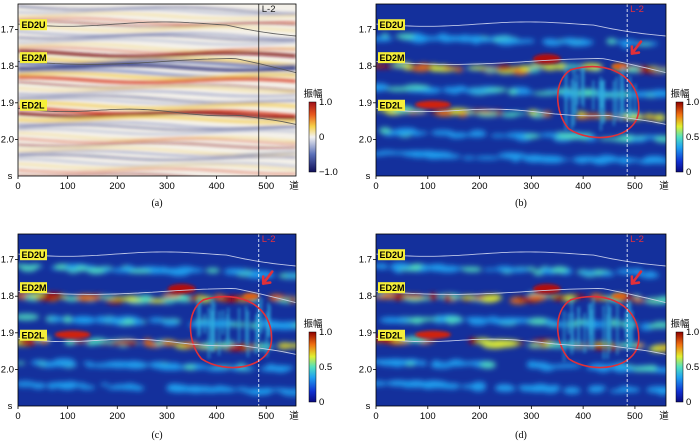  What do you see at coordinates (521, 435) in the screenshot?
I see `panel-caption: (d)` at bounding box center [521, 435].